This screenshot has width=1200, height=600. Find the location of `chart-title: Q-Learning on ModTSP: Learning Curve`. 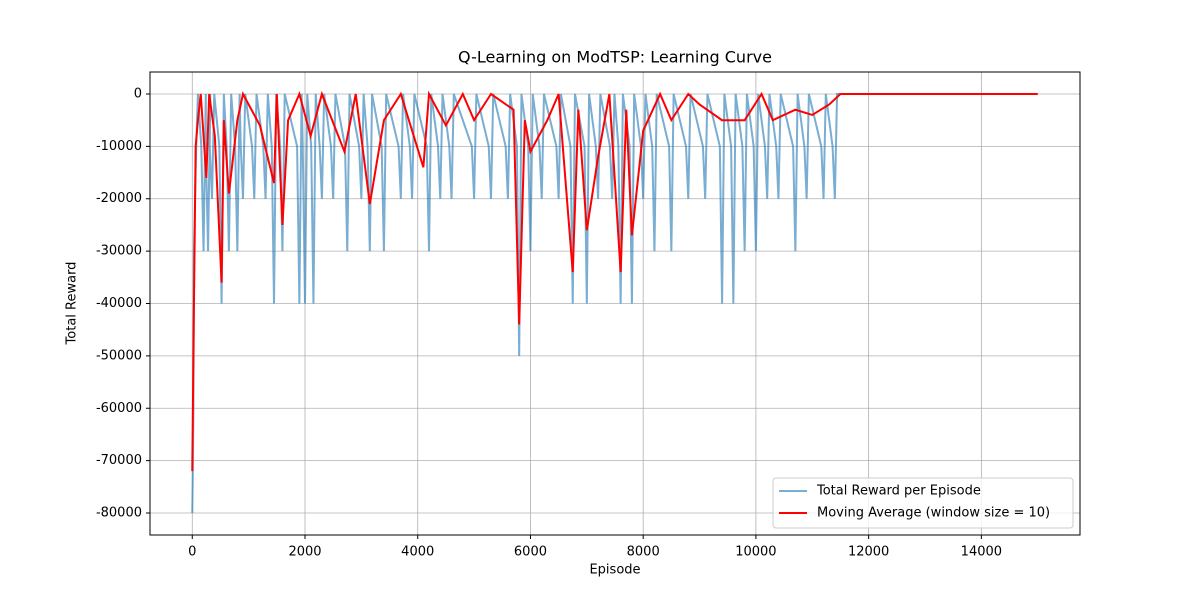

chart-title: Q-Learning on ModTSP: Learning Curve is located at coordinates (615, 57).